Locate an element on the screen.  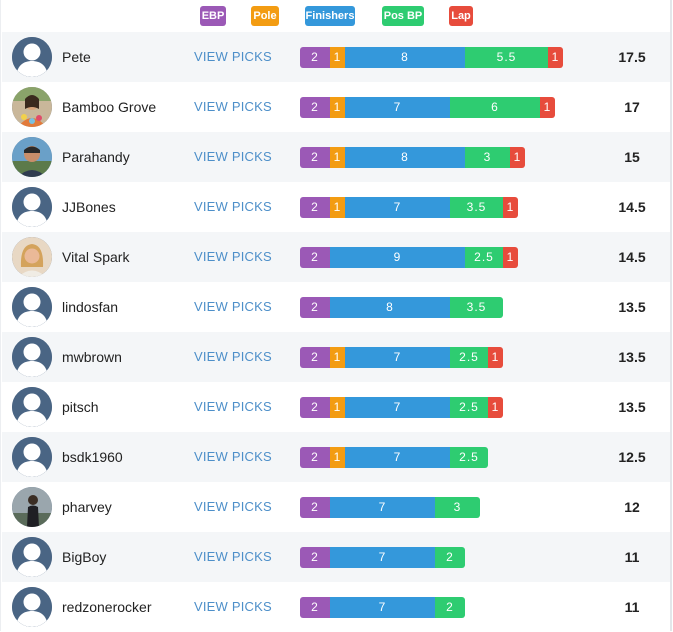
leaderboard-row: BigBoy VIEW PICKS 2 7 2 11 is located at coordinates (336, 557).